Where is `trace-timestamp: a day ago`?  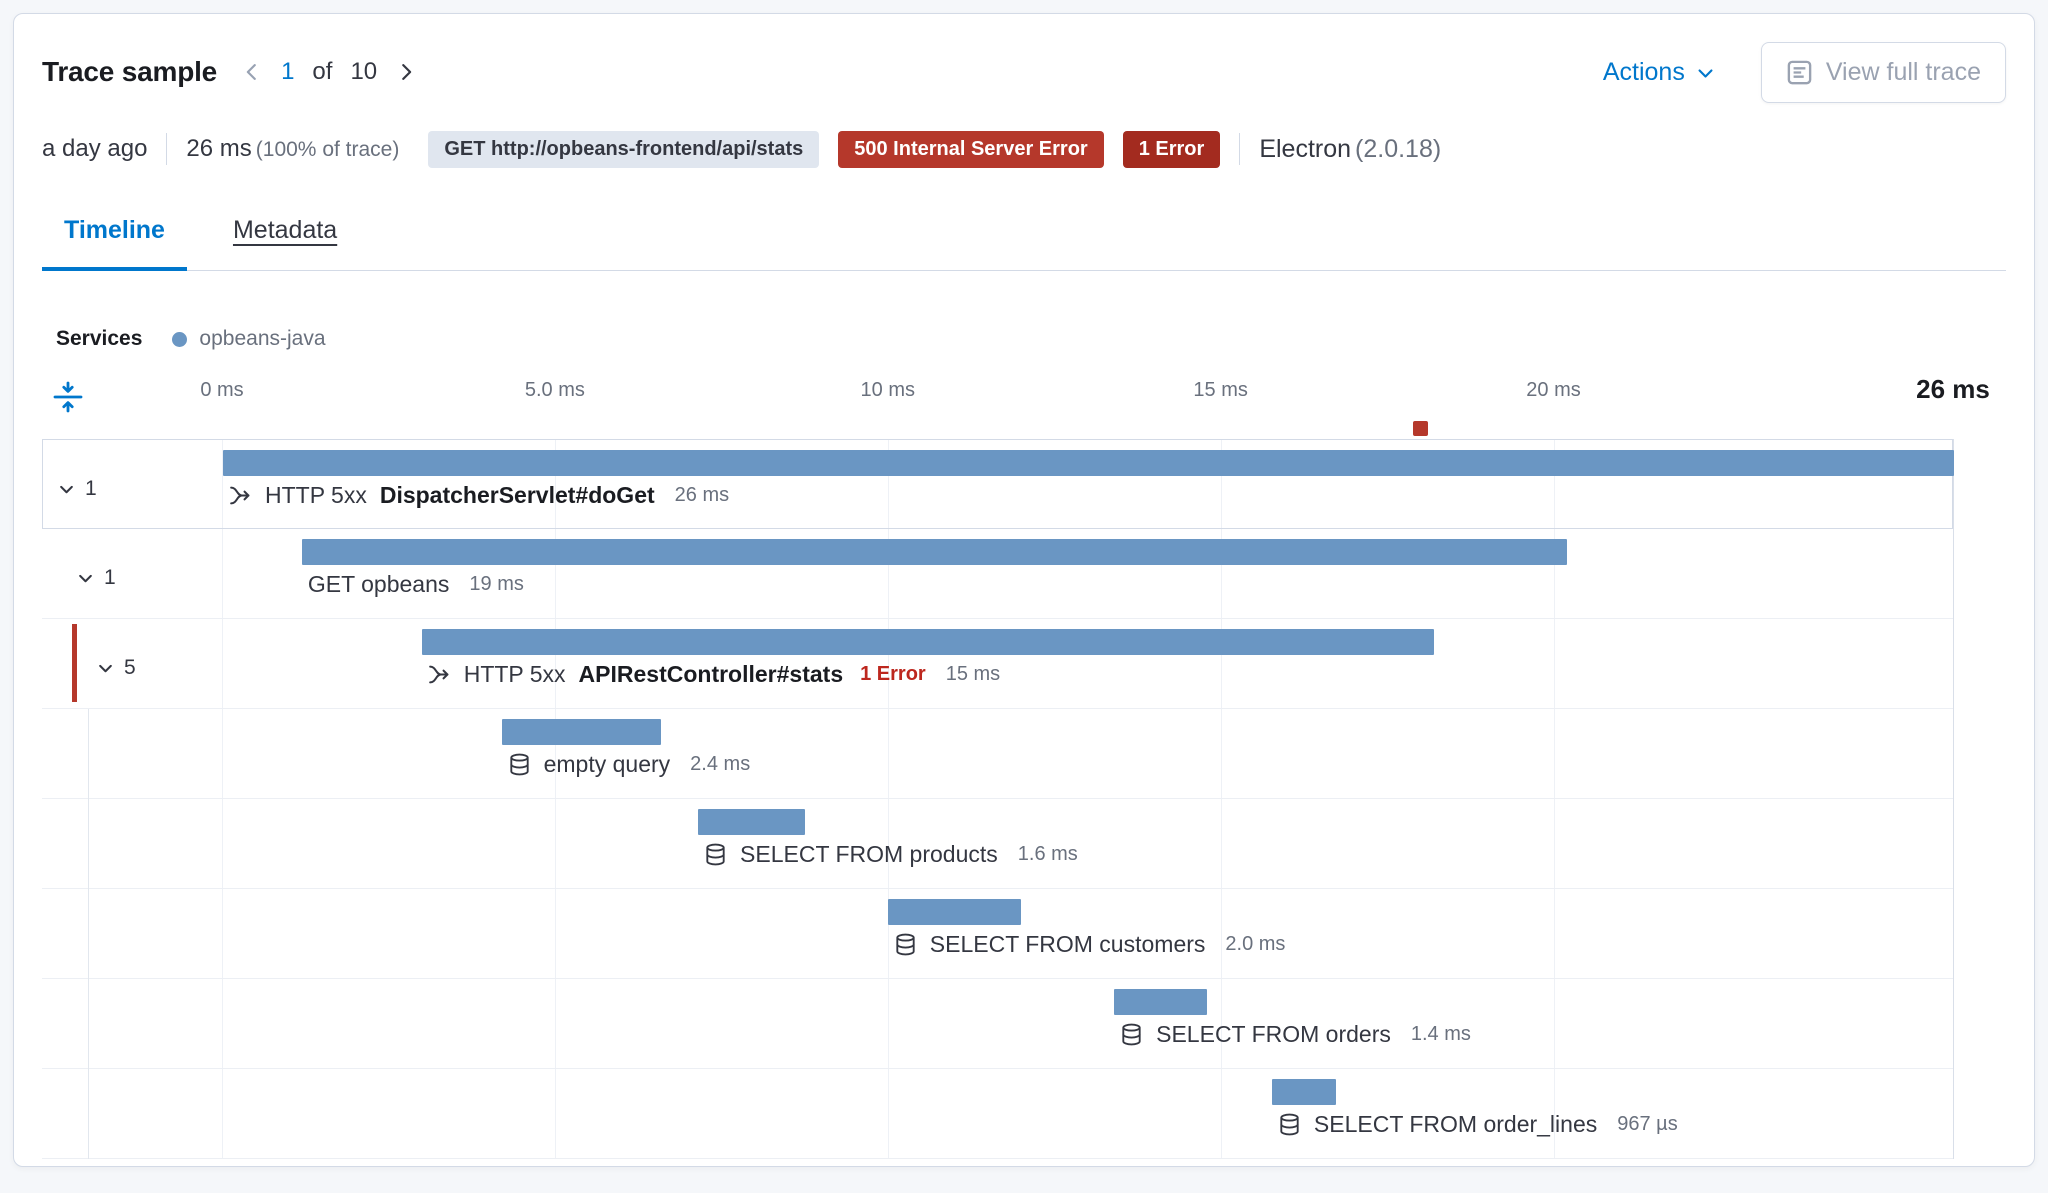 trace-timestamp: a day ago is located at coordinates (95, 148).